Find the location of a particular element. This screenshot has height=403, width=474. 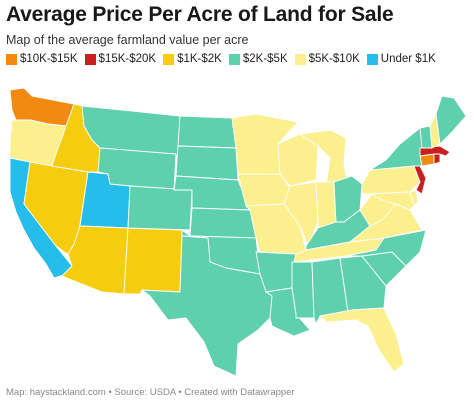

legend-item-10k-15k: $10K-$15K is located at coordinates (42, 59).